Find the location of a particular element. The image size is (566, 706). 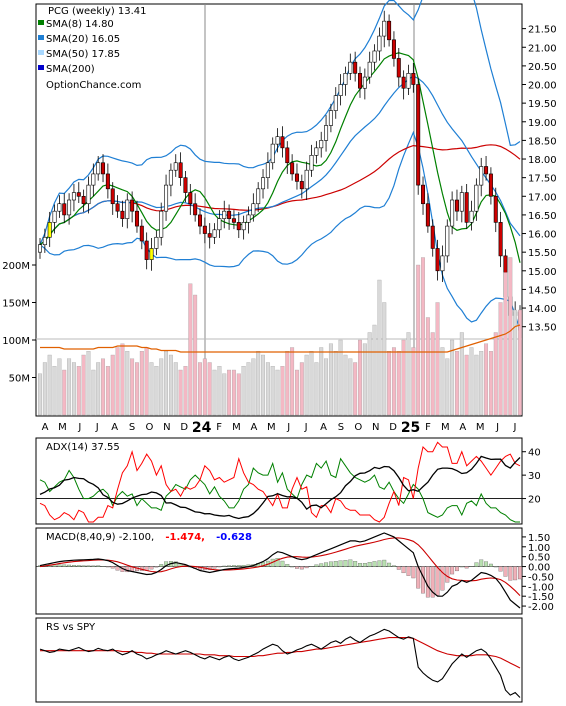

legend-sma20: SMA(20) 16.05 is located at coordinates (83, 39).